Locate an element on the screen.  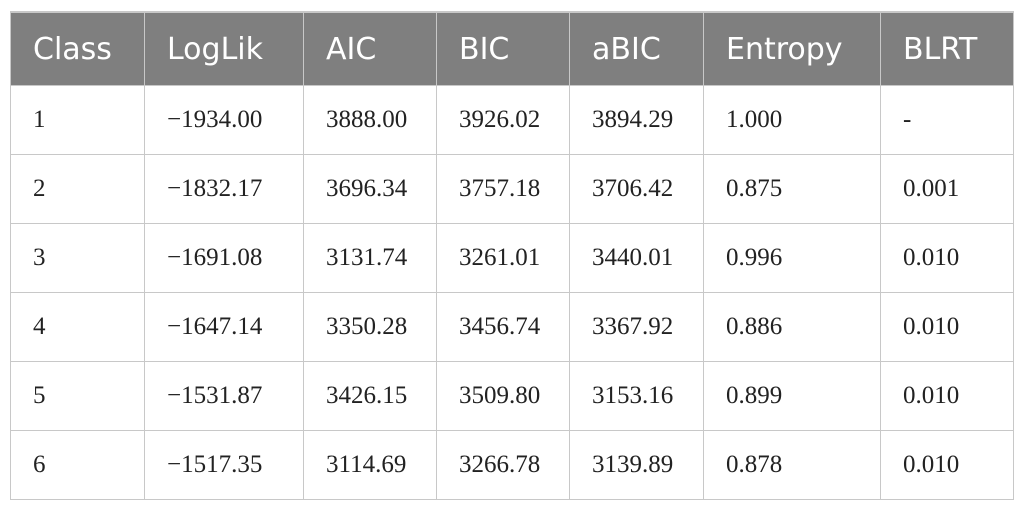
cell-entropy: 0.899 is located at coordinates (792, 396).